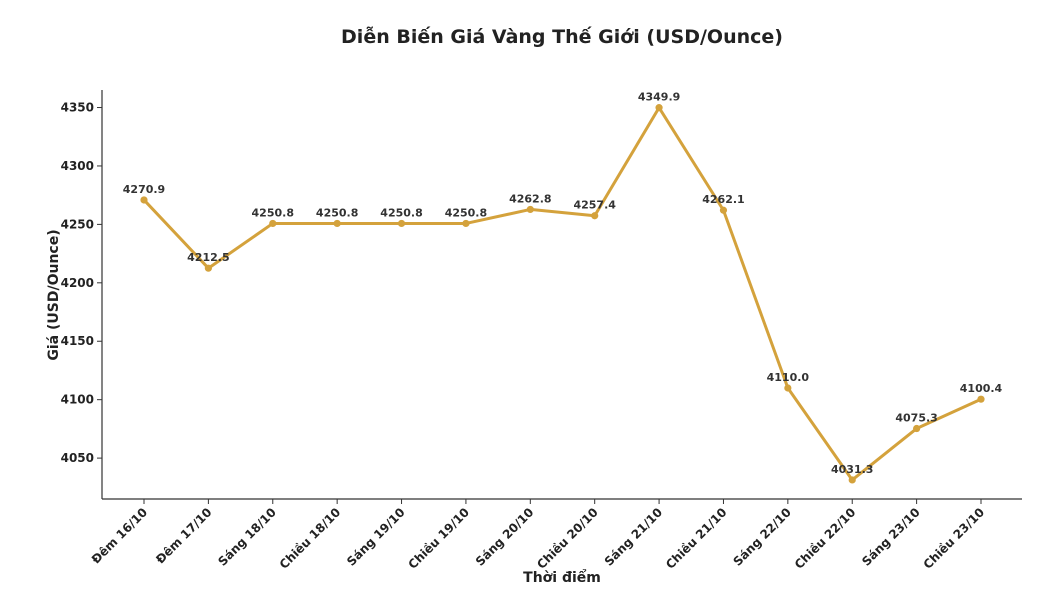  Describe the element at coordinates (762, 537) in the screenshot. I see `x-tick-label: Sáng 22/10` at that location.